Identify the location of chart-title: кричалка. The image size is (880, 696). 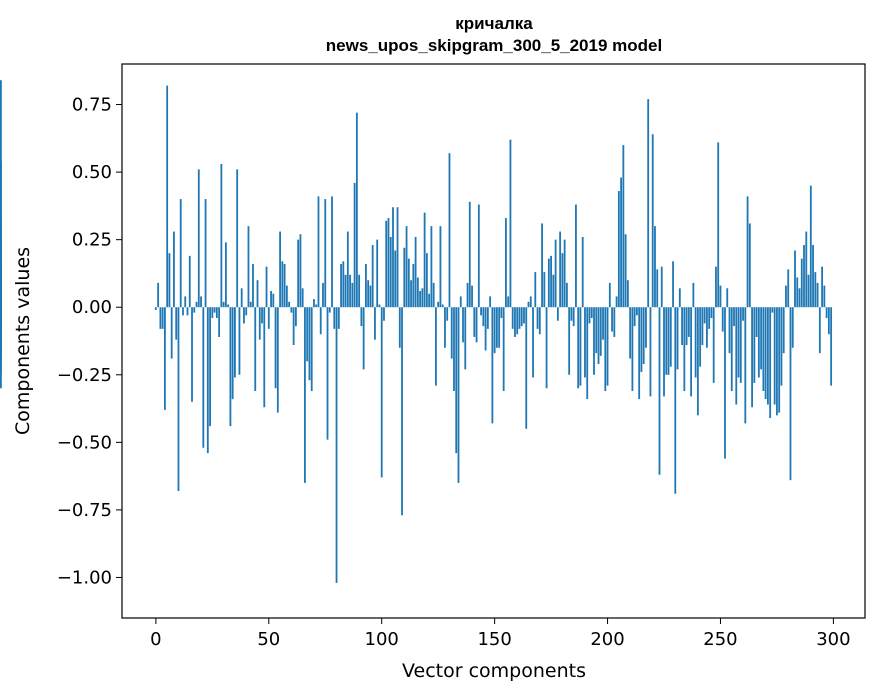
(494, 23).